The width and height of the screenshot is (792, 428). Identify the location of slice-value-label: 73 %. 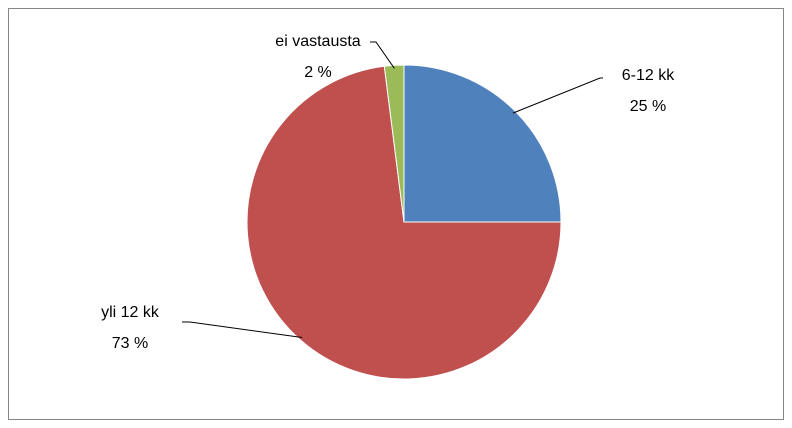
(130, 343).